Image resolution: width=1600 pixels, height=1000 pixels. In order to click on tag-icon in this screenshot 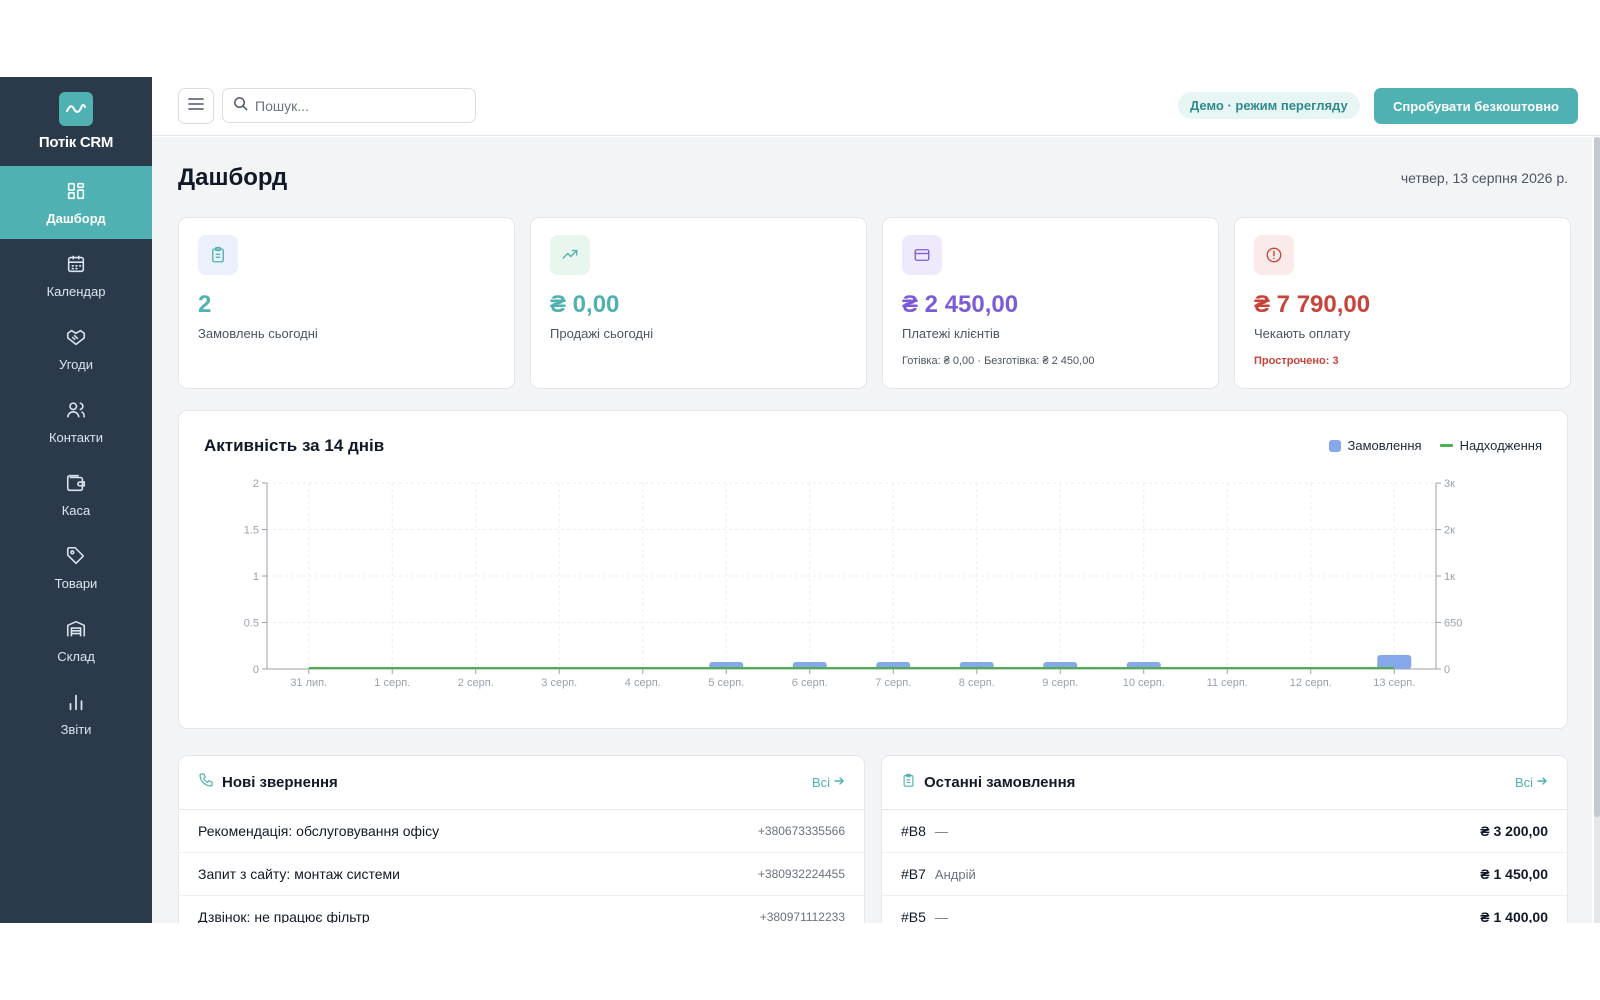, I will do `click(76, 557)`.